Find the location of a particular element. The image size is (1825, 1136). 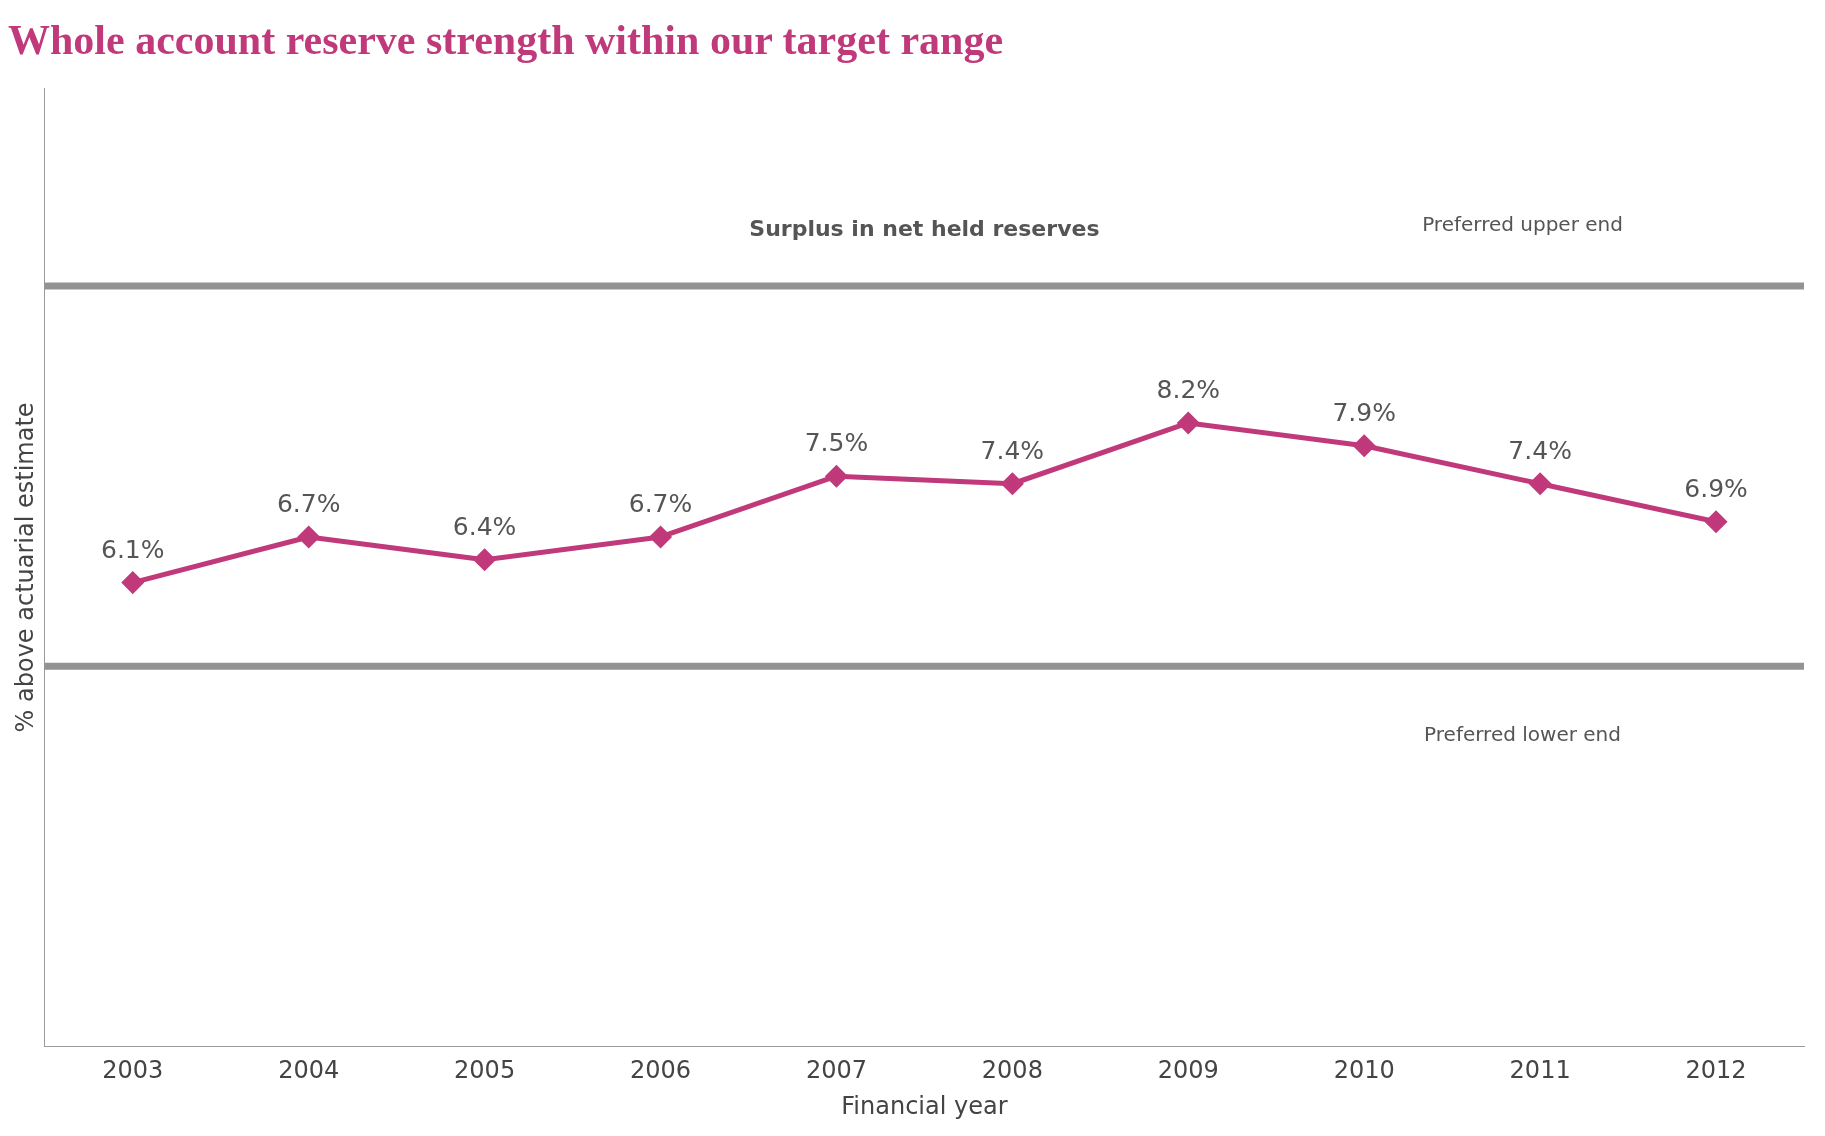

data-label: 7.5% is located at coordinates (836, 443).